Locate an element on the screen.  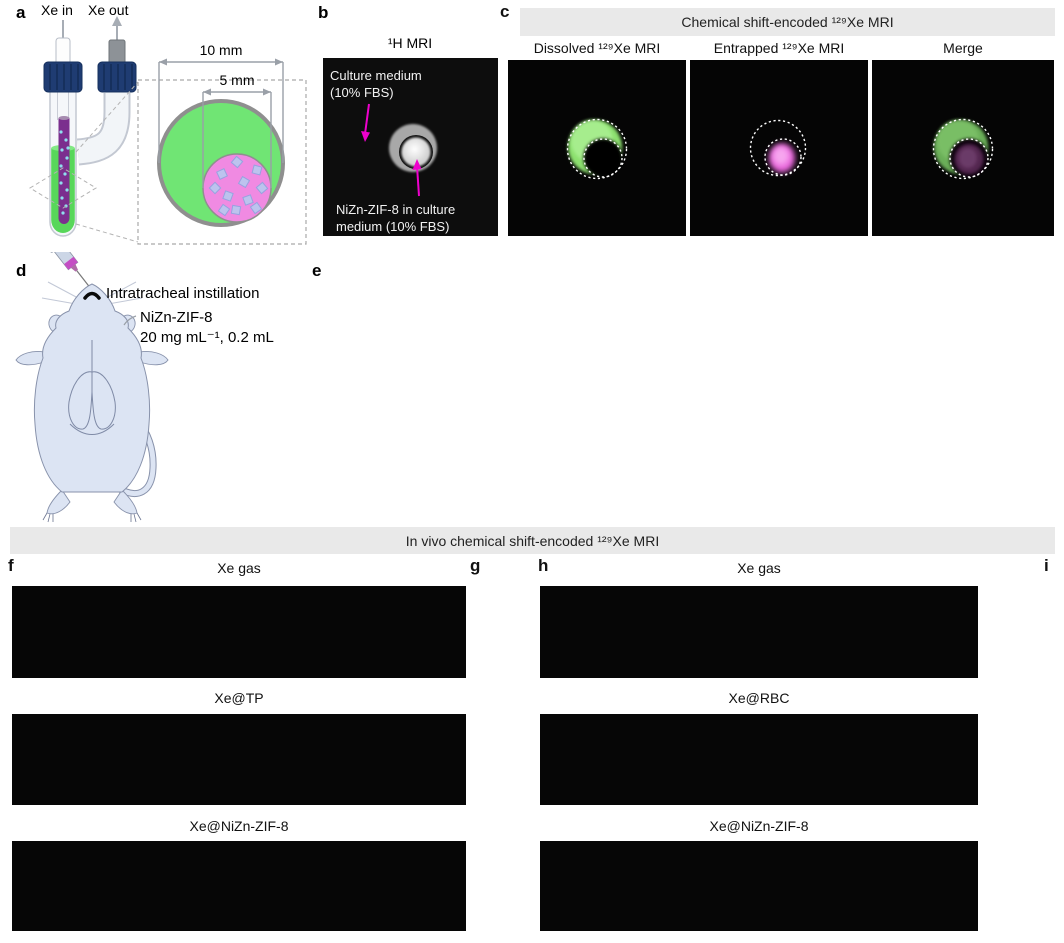
xe-bubbles is located at coordinates (64, 172).